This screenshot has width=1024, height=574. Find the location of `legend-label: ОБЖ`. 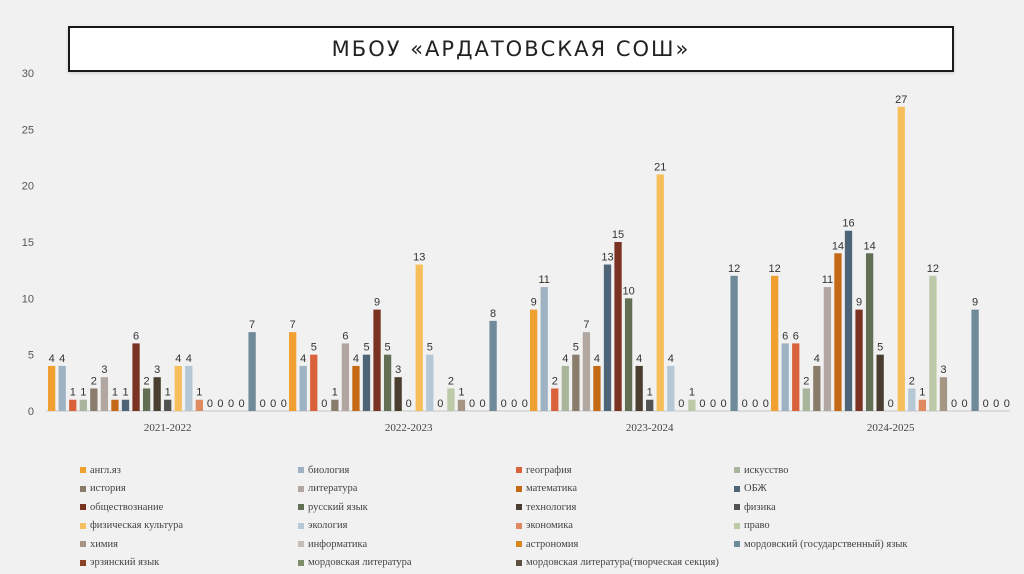

legend-label: ОБЖ is located at coordinates (755, 489).